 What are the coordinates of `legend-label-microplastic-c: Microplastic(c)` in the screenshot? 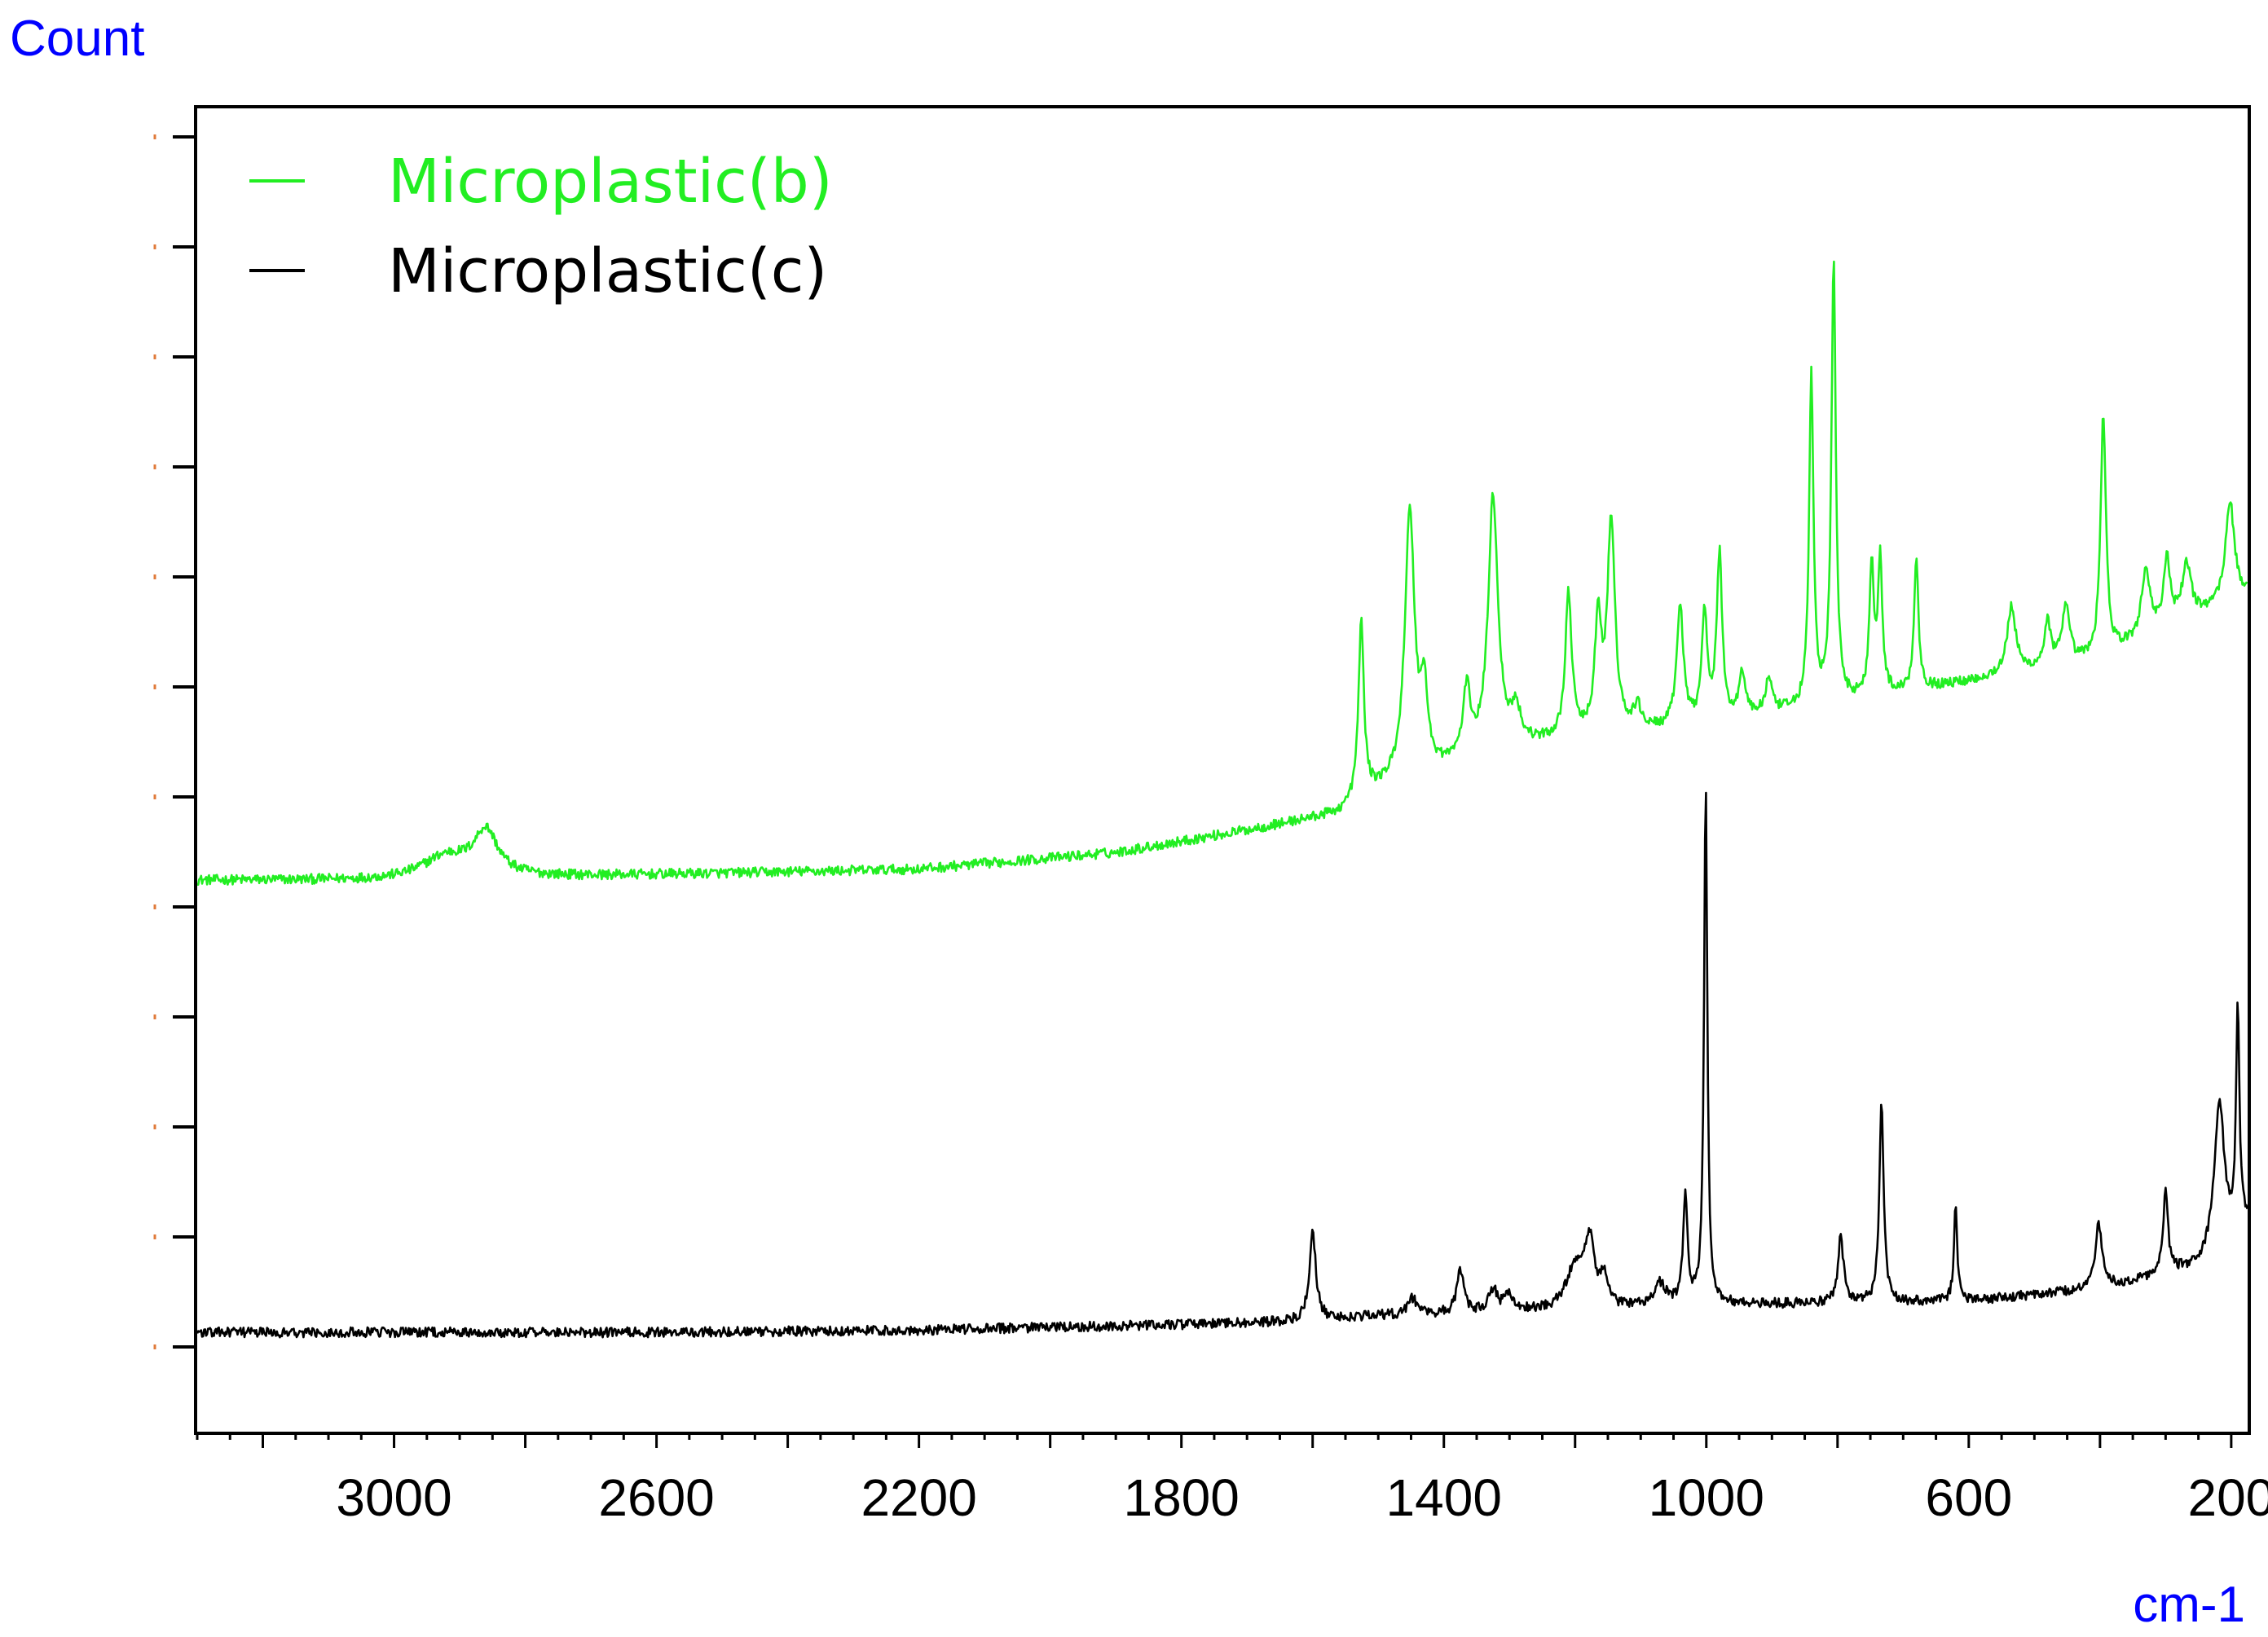 It's located at (607, 271).